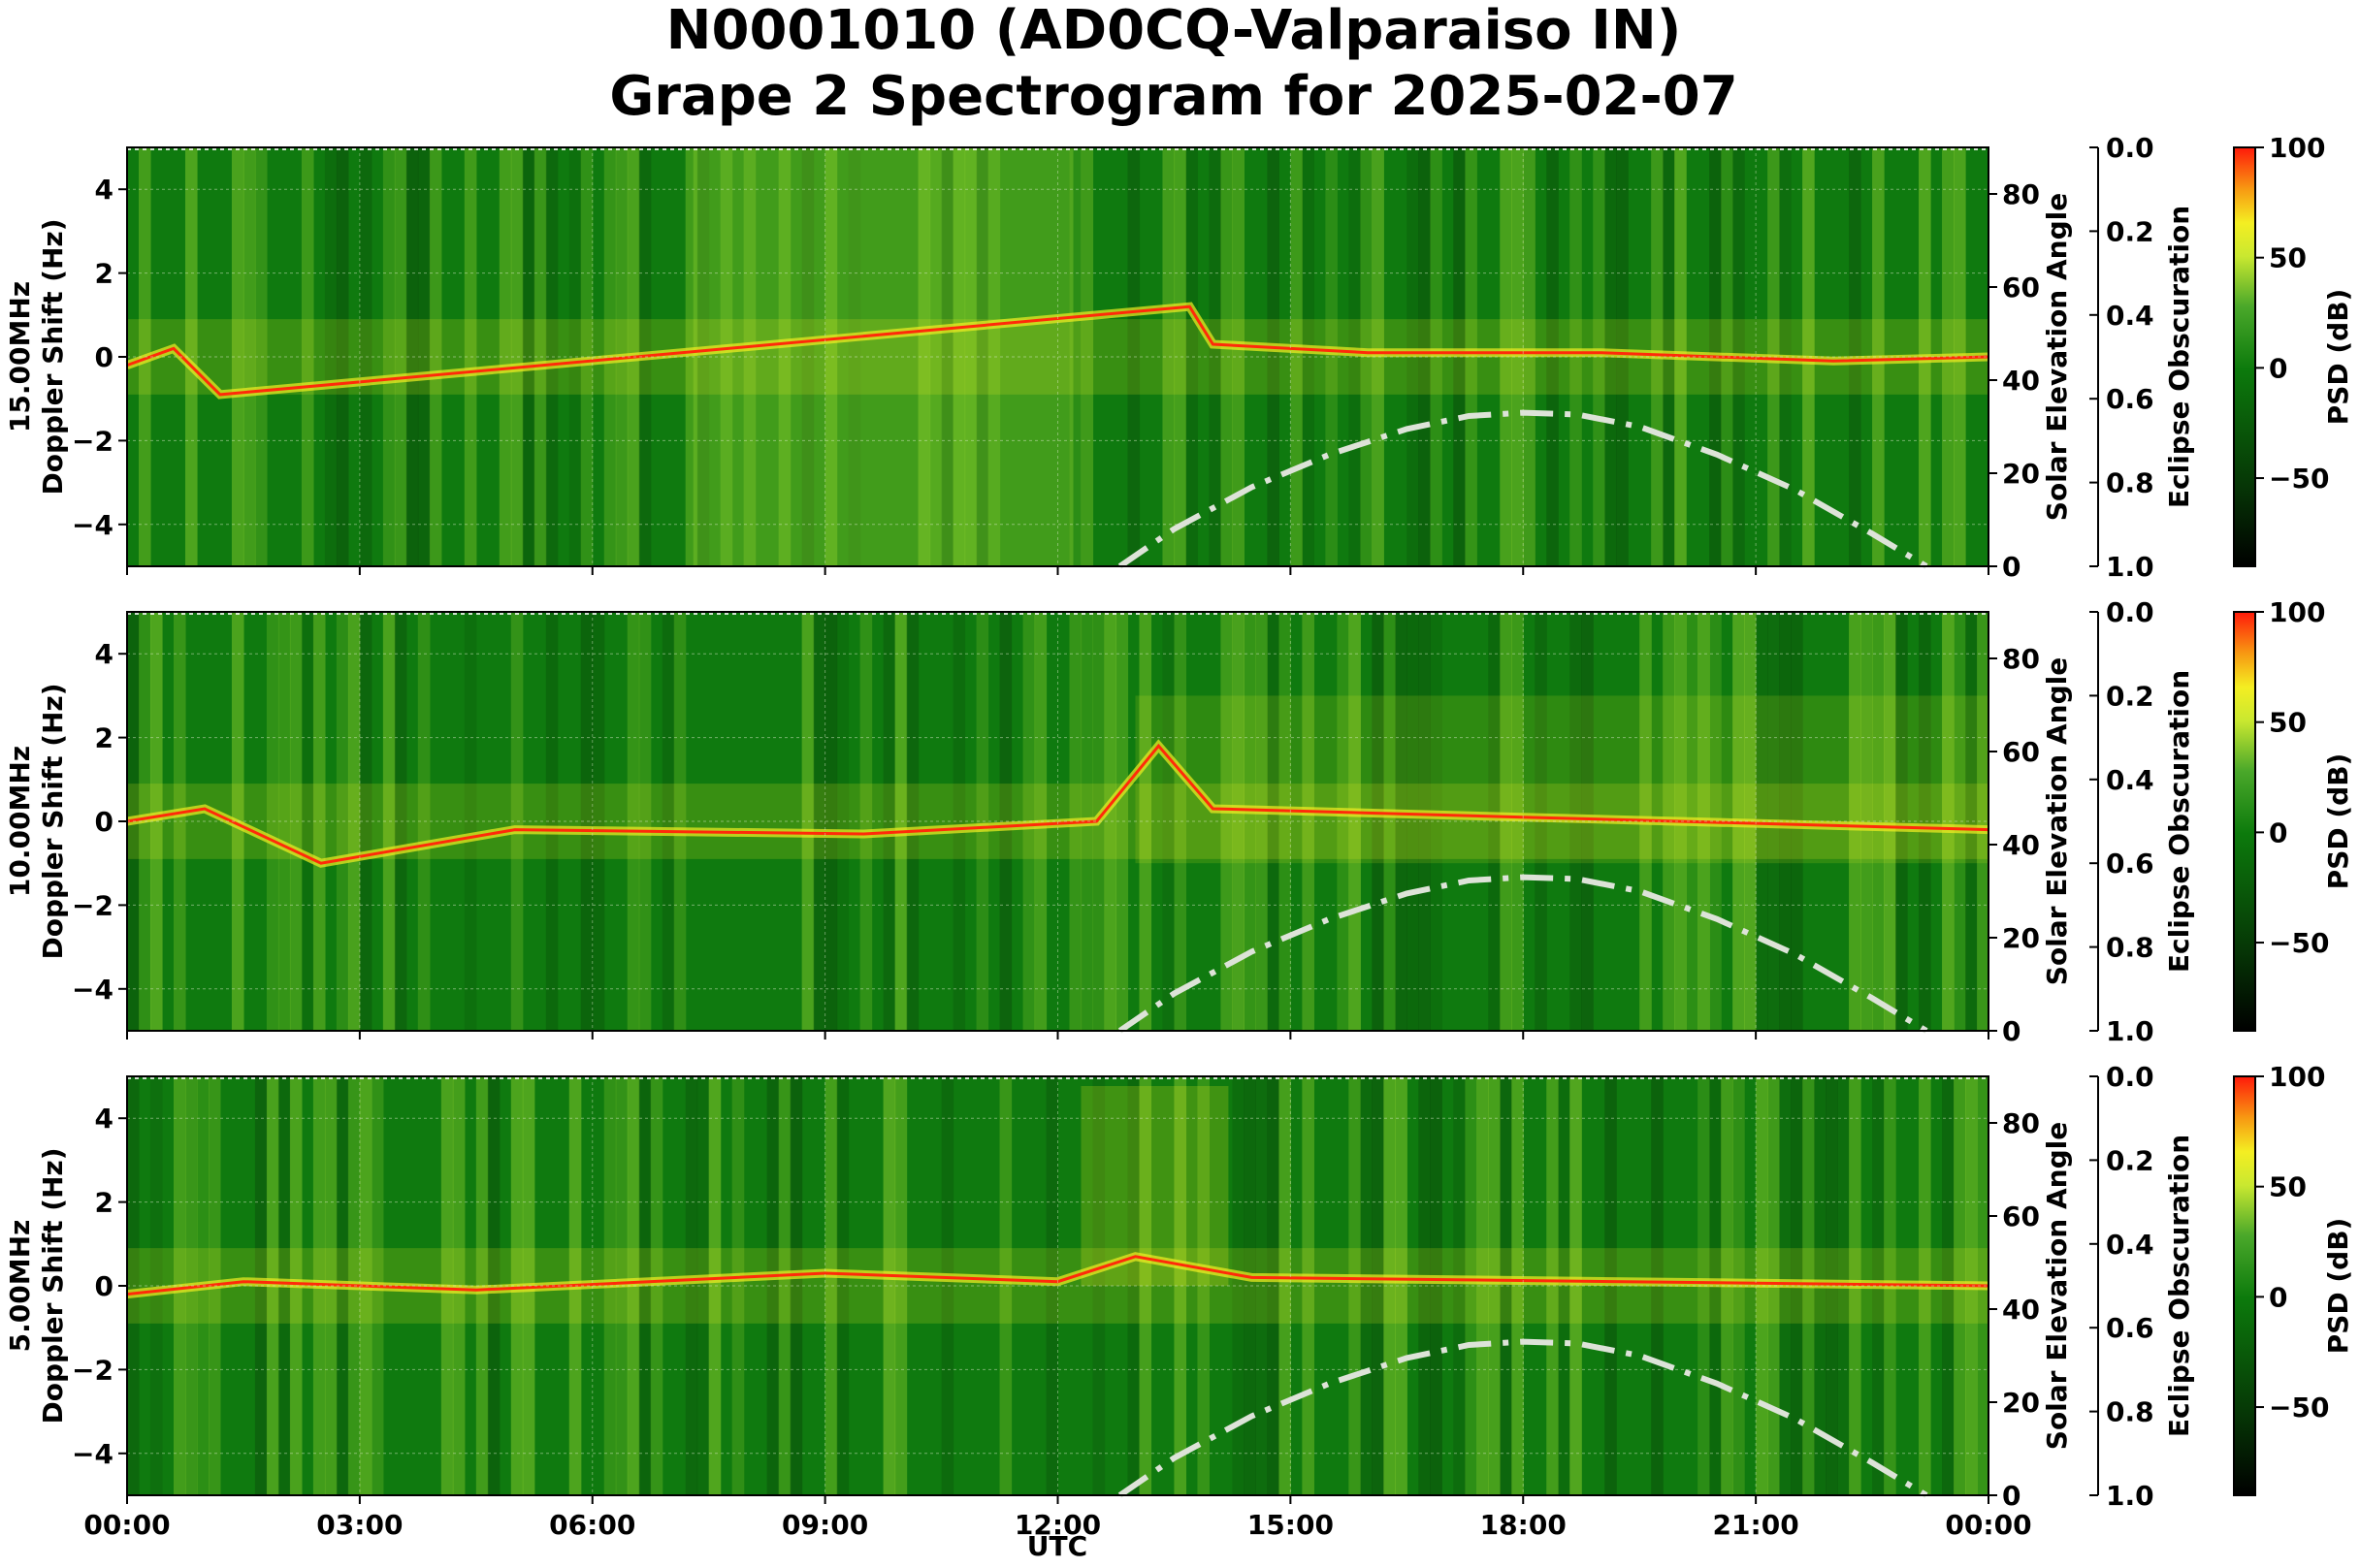  Describe the element at coordinates (2021, 938) in the screenshot. I see `solar-tick-label: 20` at that location.